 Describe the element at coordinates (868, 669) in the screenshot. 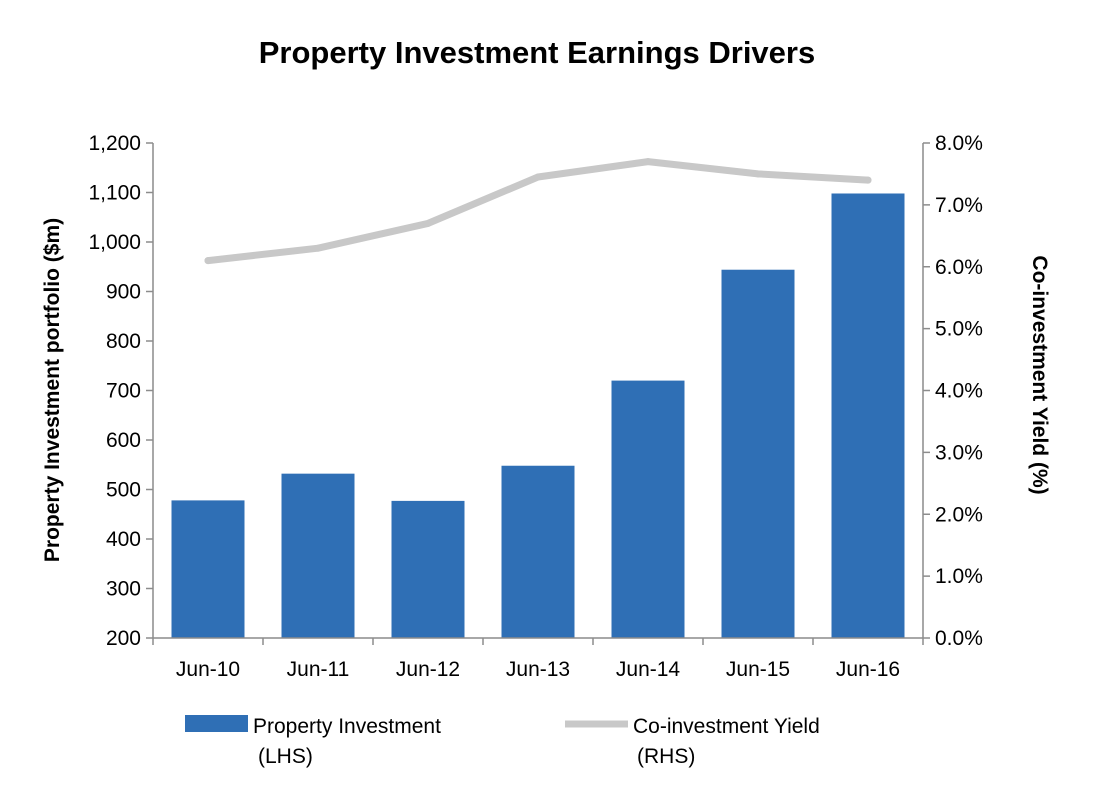

I see `x-tick-label: Jun-16` at that location.